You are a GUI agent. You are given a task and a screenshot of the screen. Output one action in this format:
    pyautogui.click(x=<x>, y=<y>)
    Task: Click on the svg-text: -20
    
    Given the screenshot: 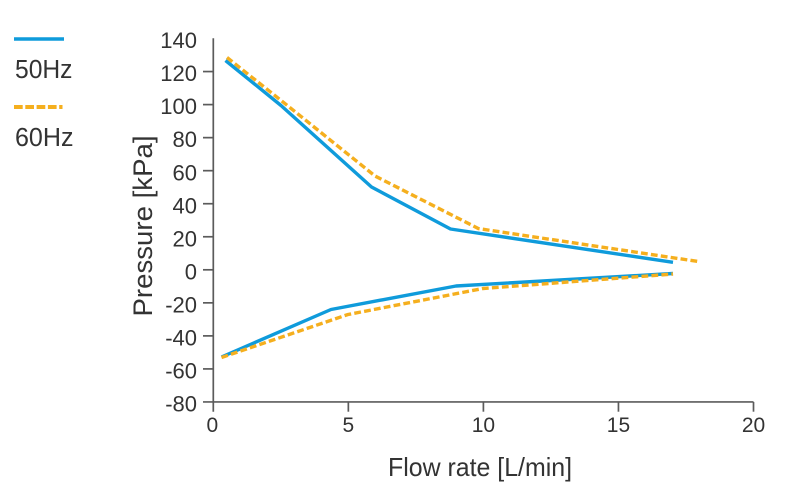 What is the action you would take?
    pyautogui.click(x=181, y=304)
    